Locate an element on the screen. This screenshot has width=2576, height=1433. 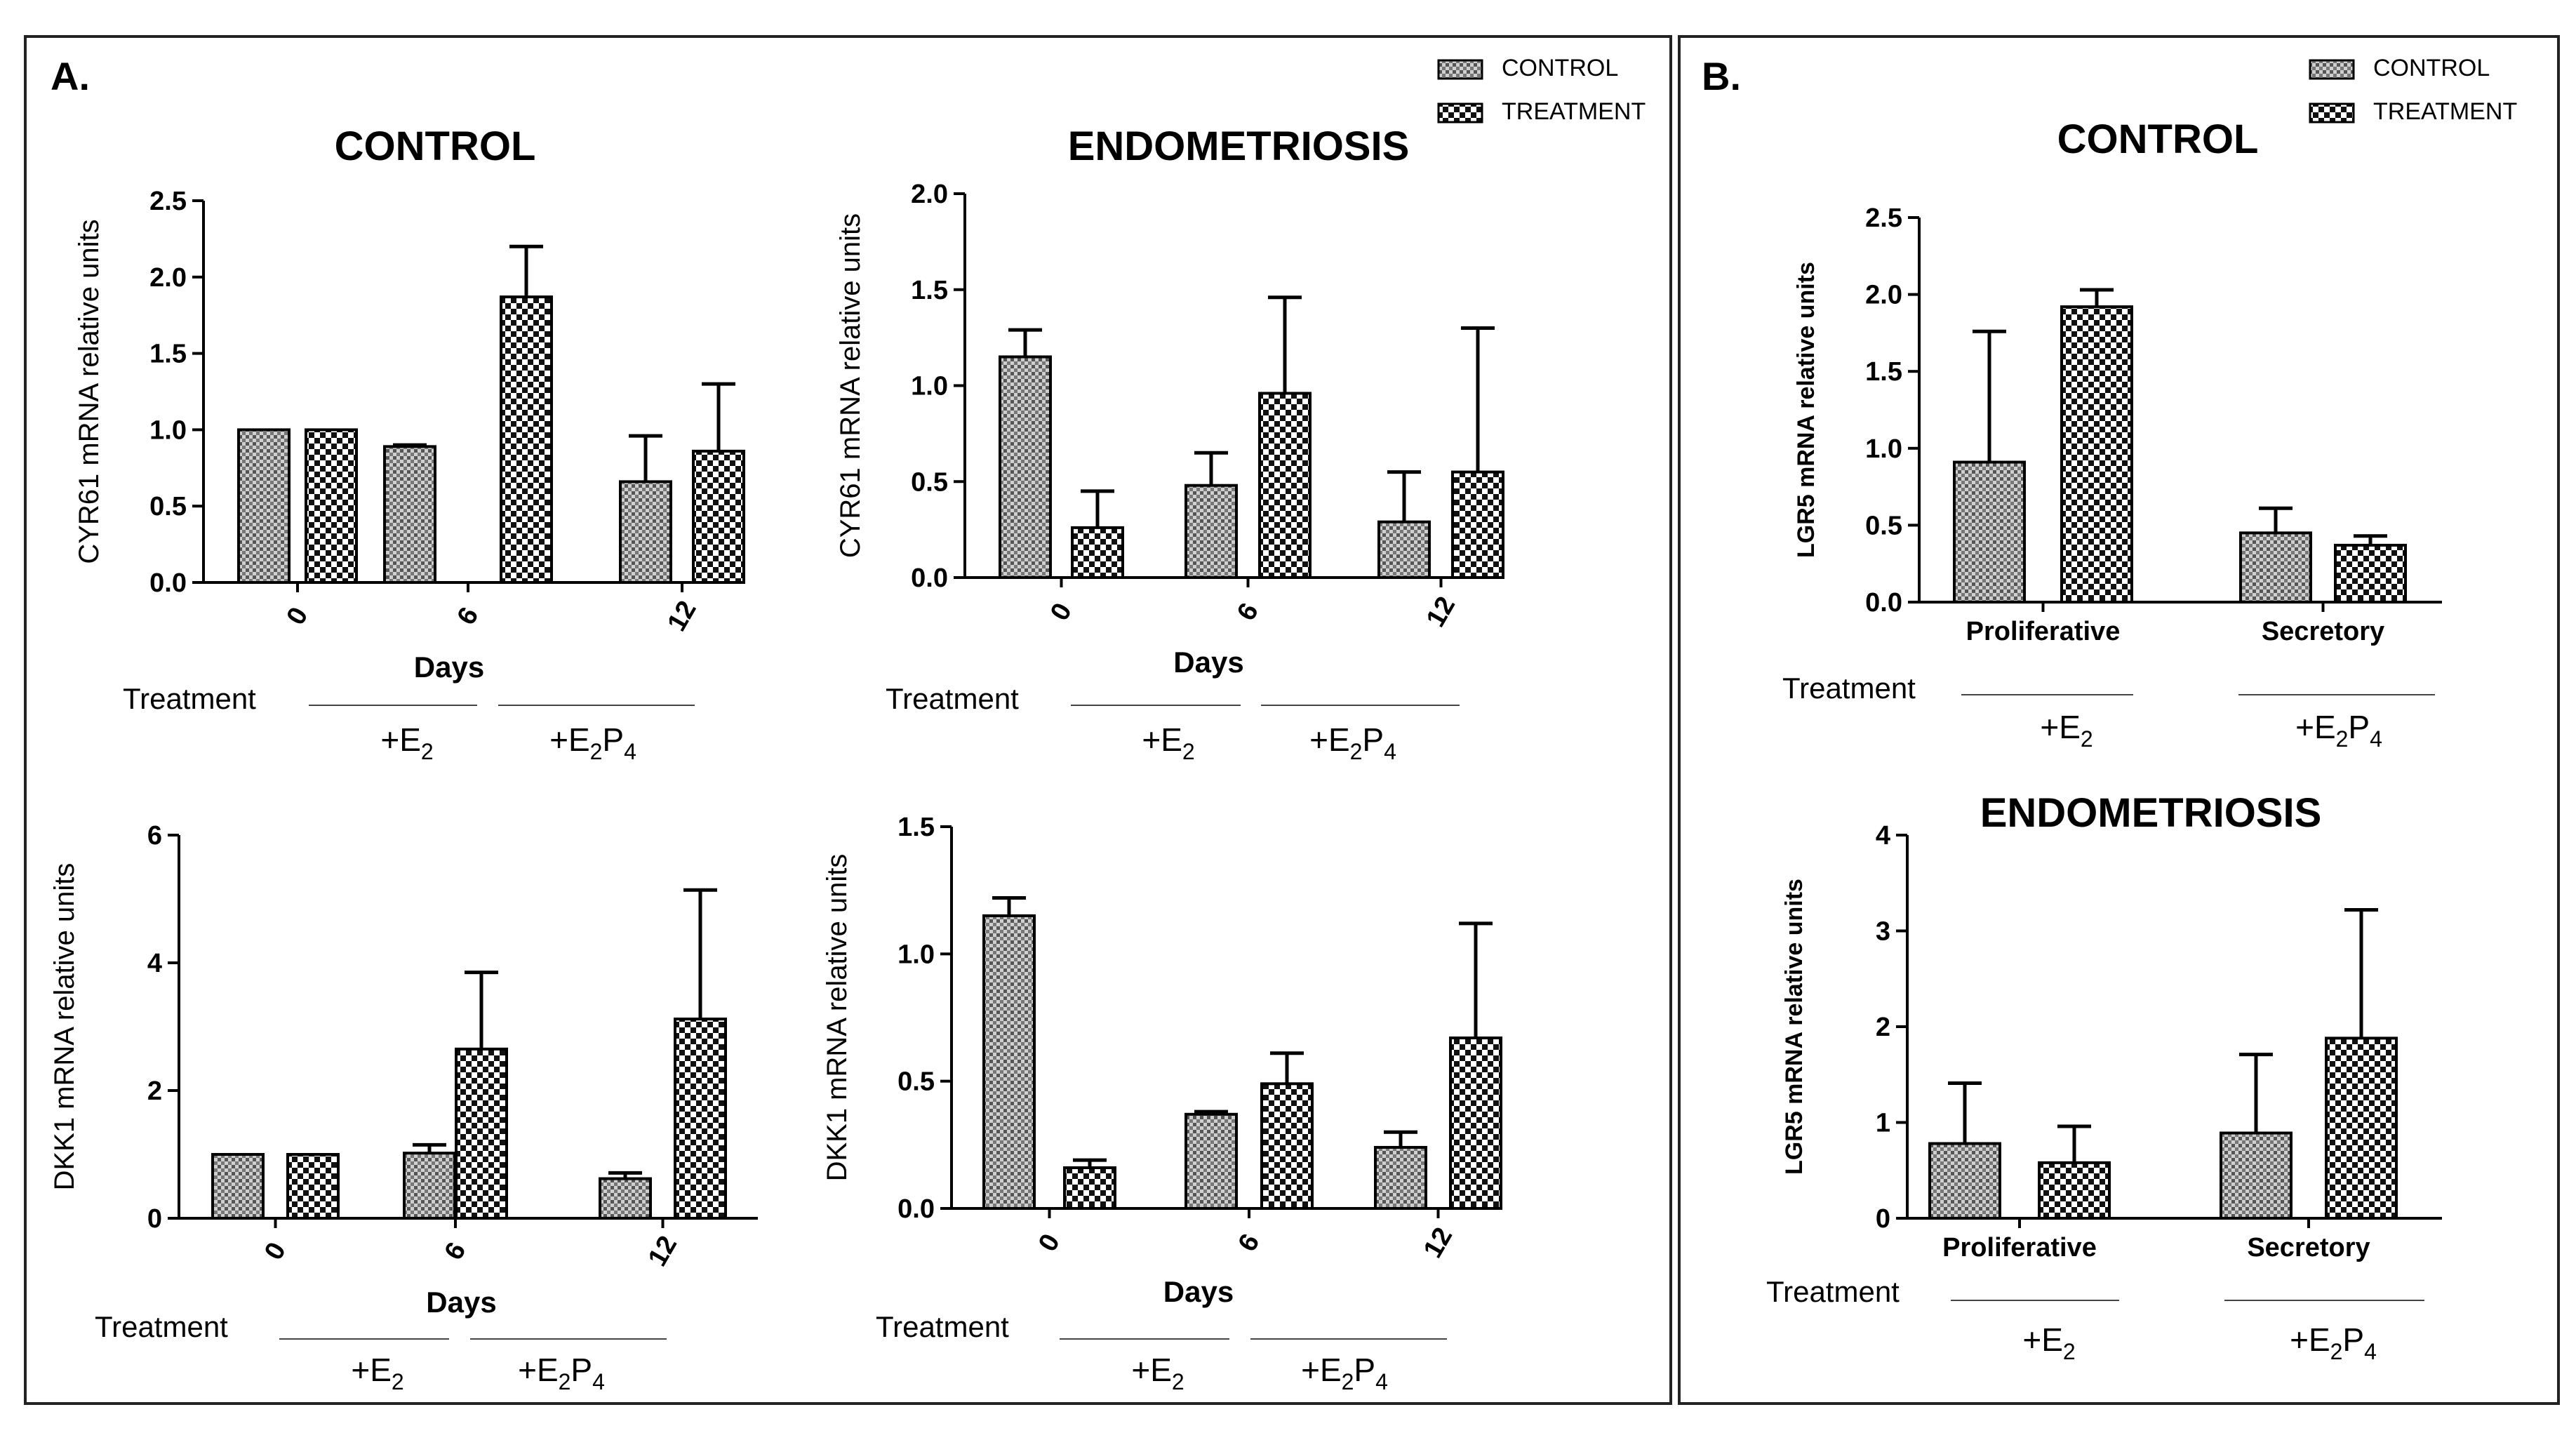
chart-title: ENDOMETRIOSIS is located at coordinates (2151, 813).